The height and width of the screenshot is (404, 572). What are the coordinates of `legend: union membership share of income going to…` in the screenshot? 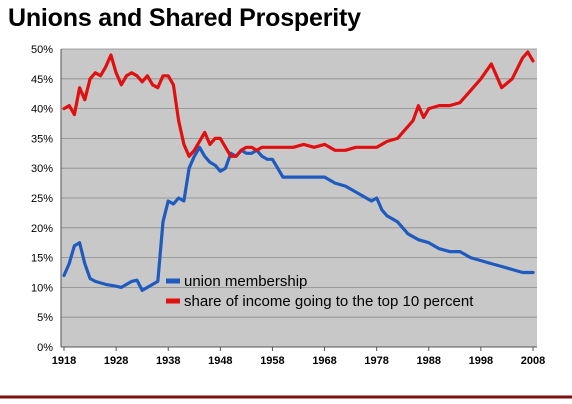 It's located at (320, 291).